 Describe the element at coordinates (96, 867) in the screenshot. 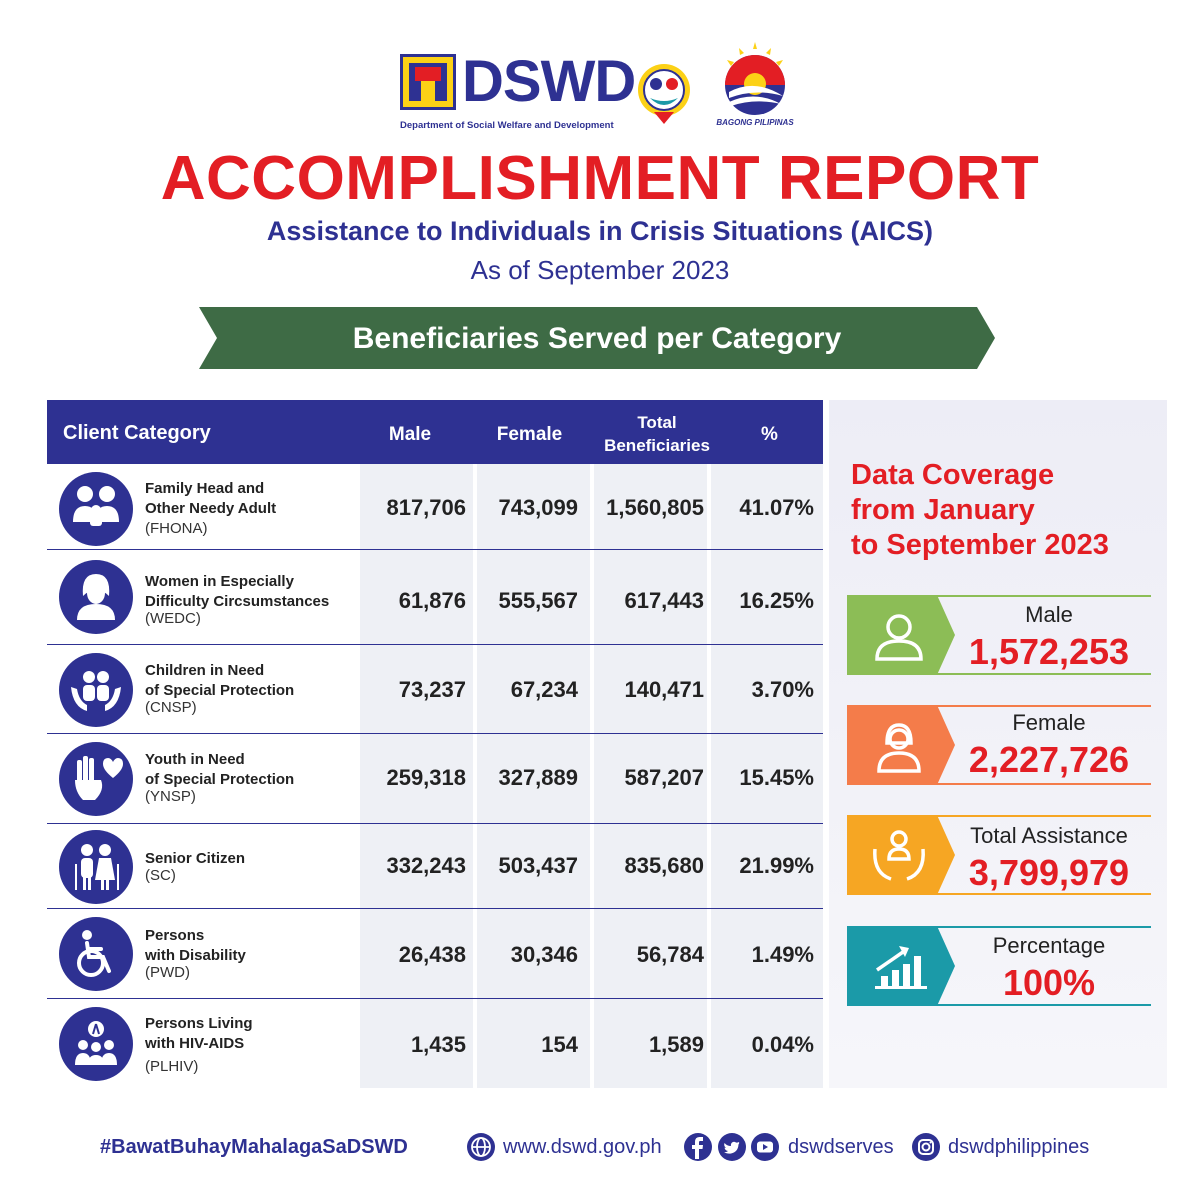

I see `senior-couple-icon` at that location.